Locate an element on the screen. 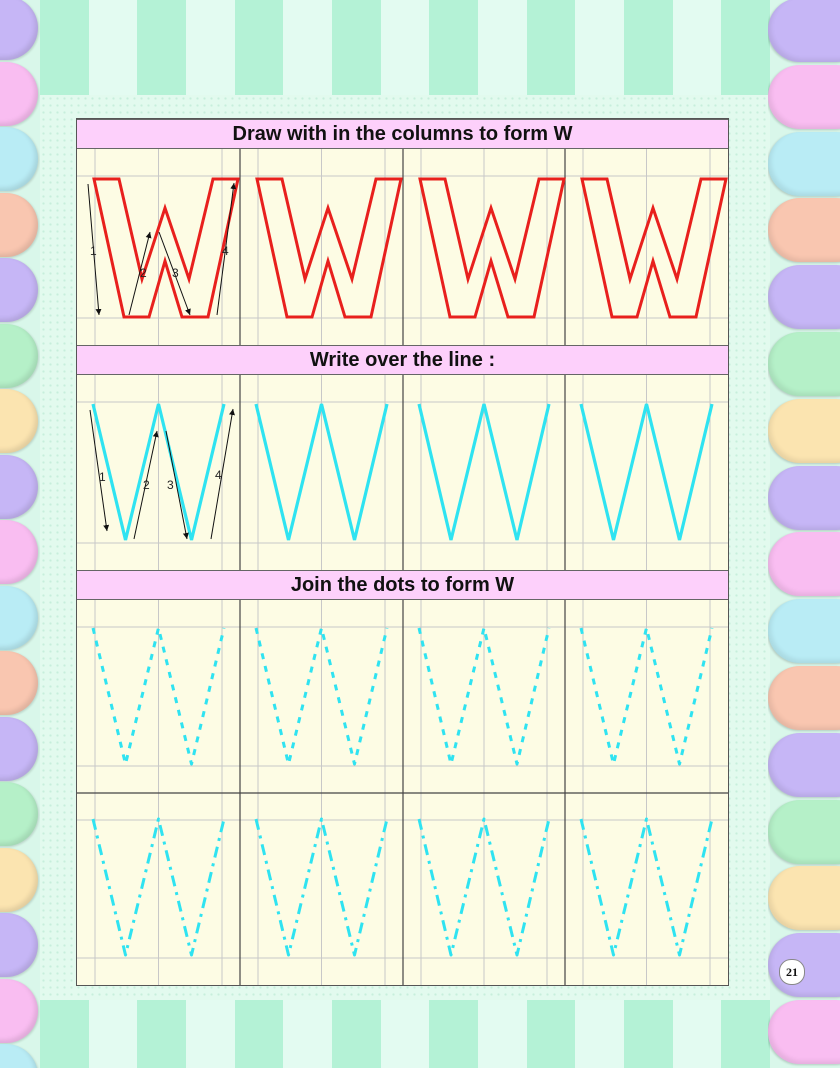 Image resolution: width=840 pixels, height=1068 pixels. left-tabs is located at coordinates (20, 534).